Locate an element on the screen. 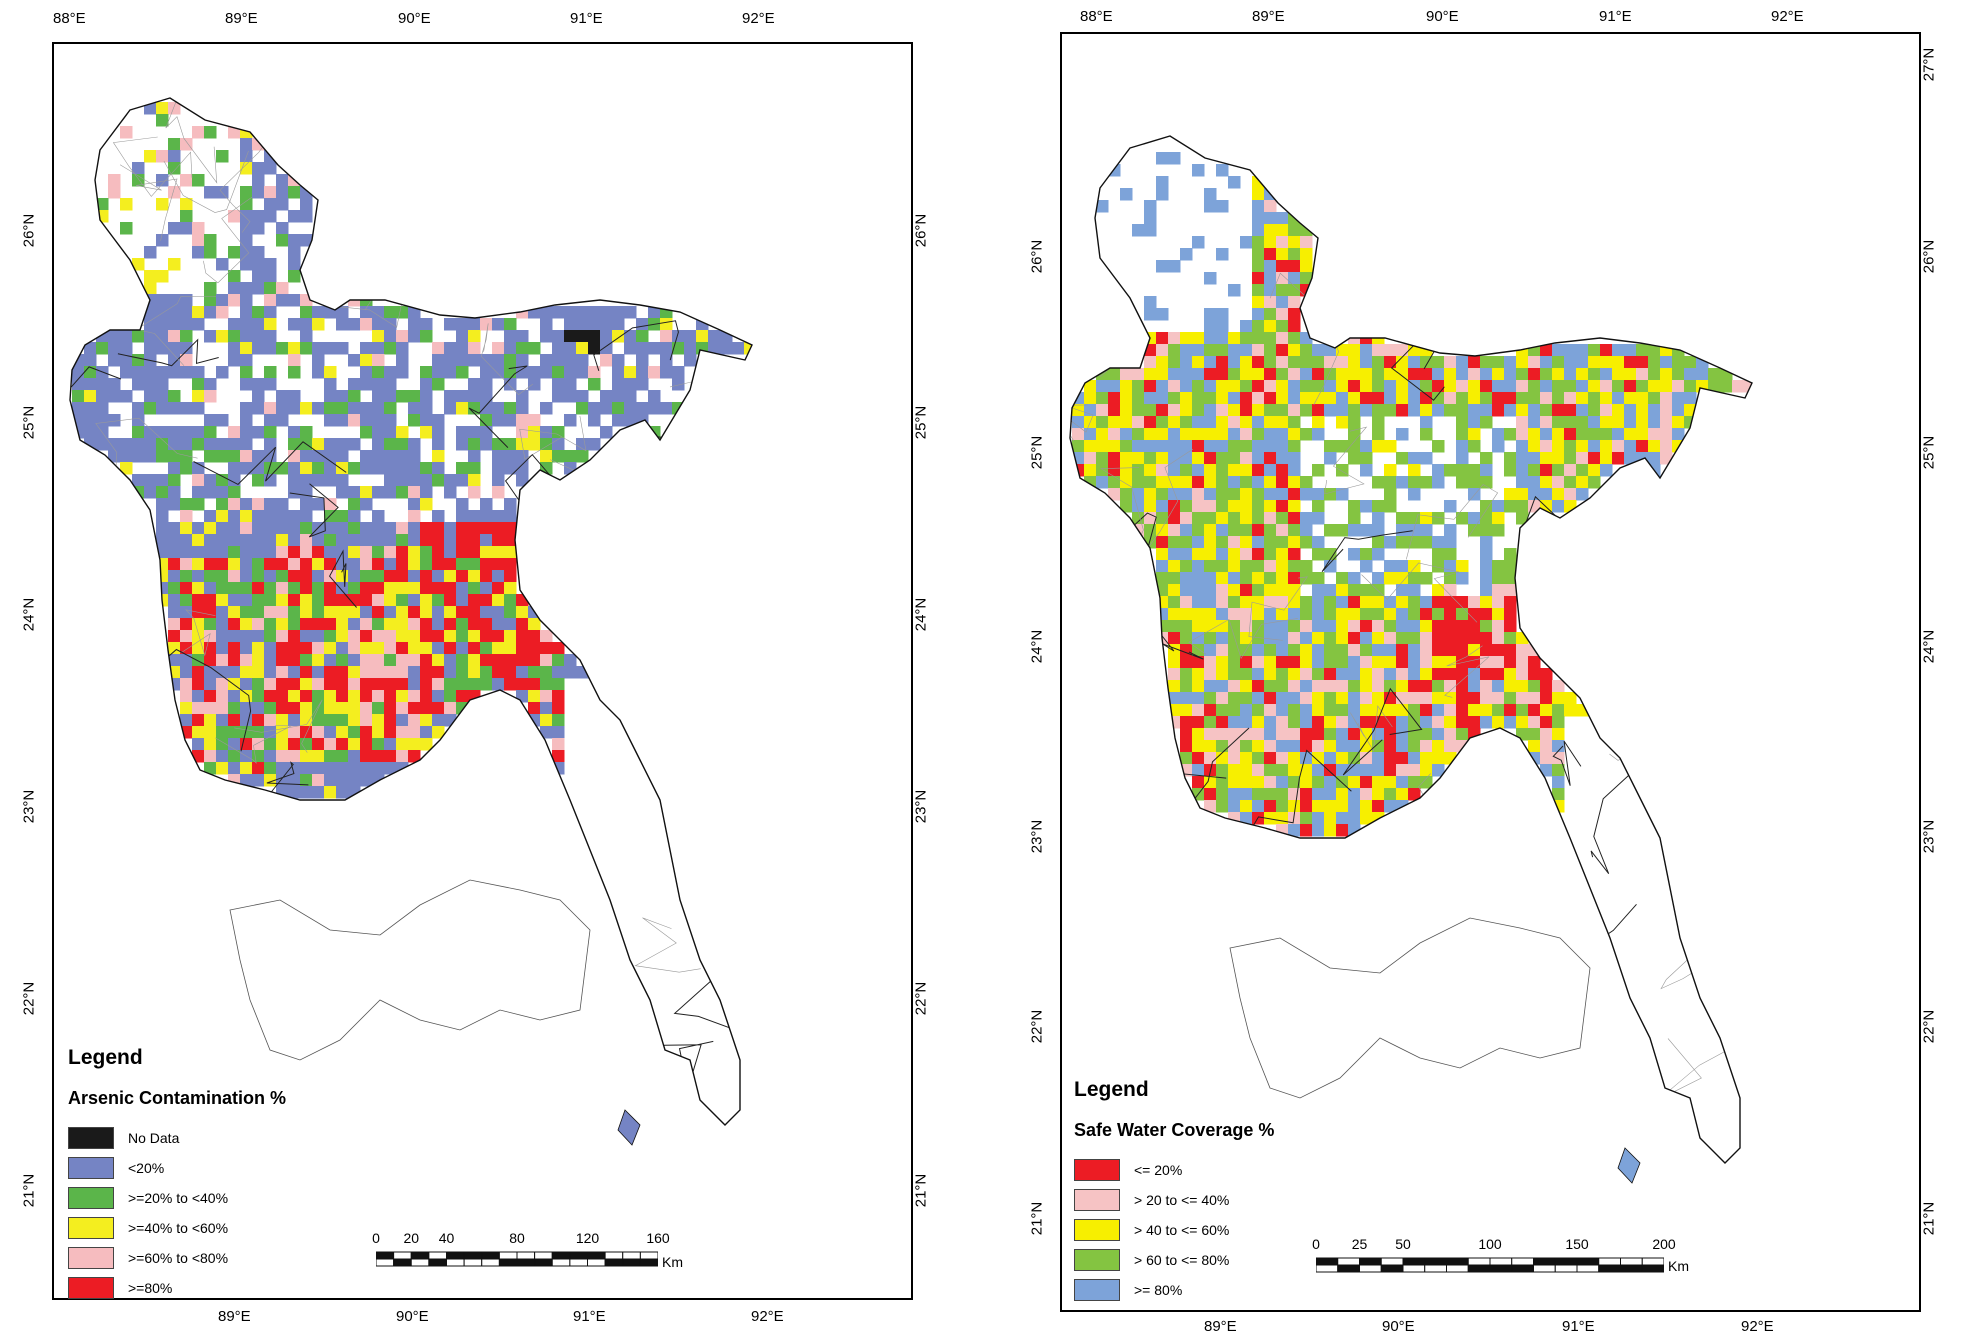 This screenshot has width=1964, height=1341. legend-item: >=40% to <60% is located at coordinates (177, 1228).